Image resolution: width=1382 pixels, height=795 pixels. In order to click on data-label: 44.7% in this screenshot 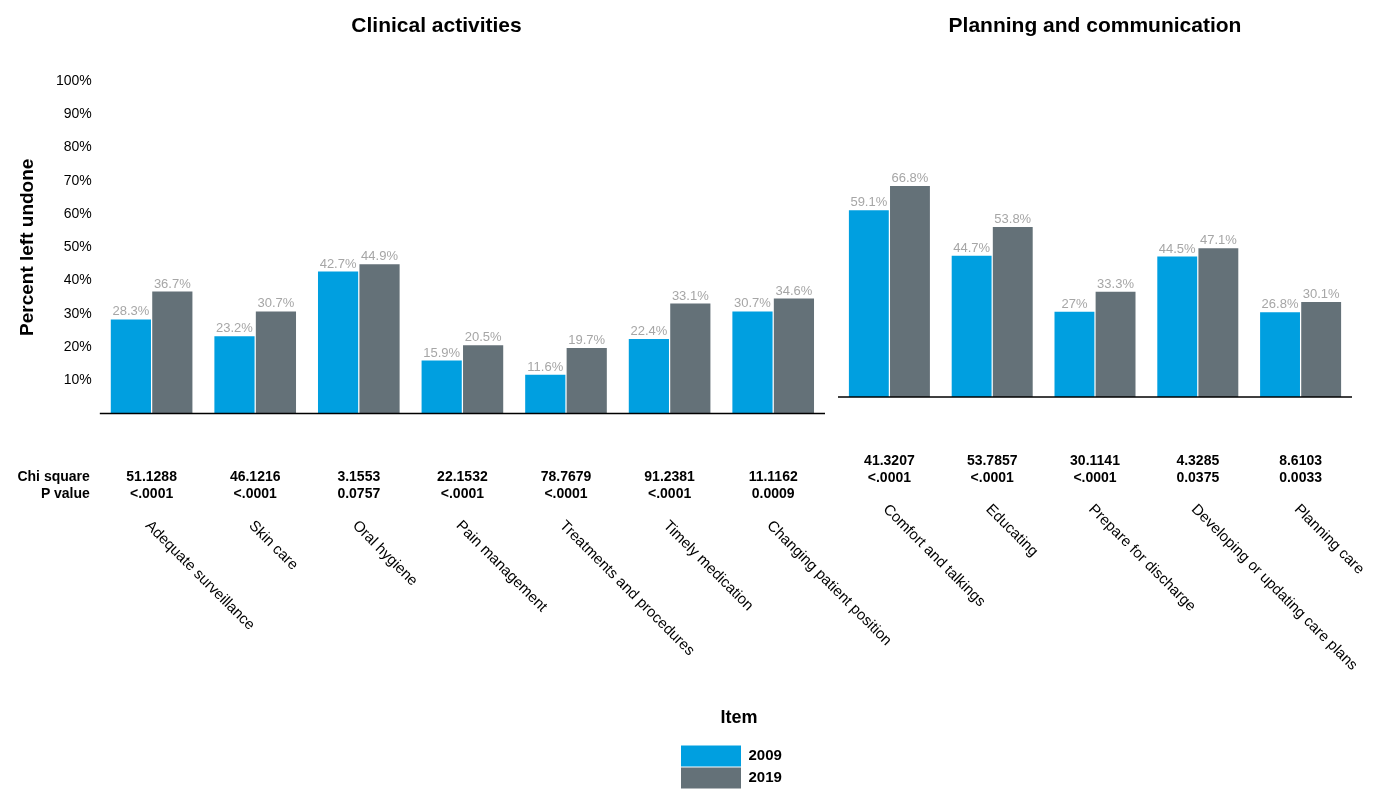, I will do `click(972, 247)`.